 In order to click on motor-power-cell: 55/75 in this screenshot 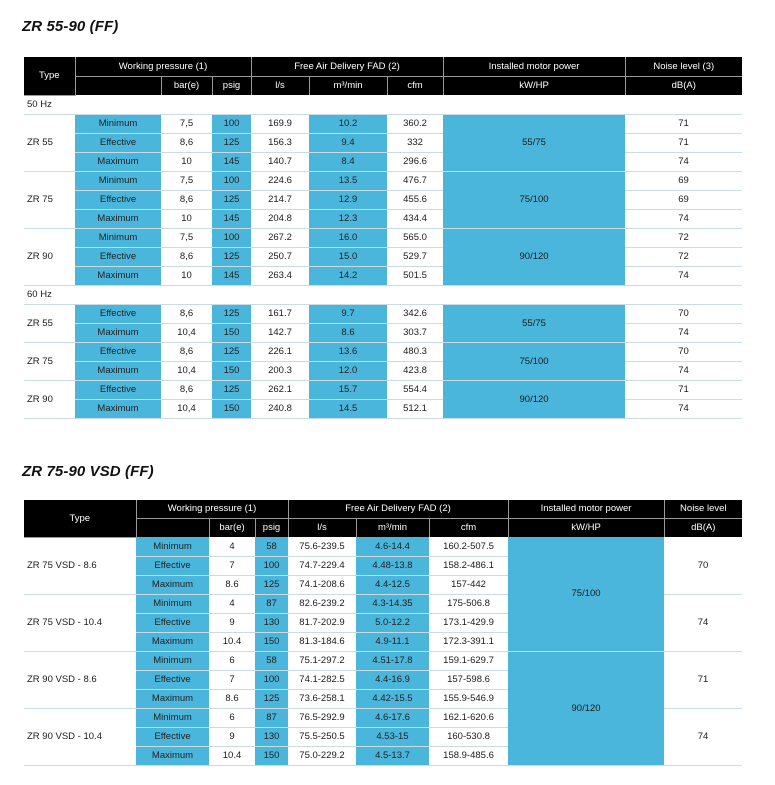, I will do `click(534, 323)`.